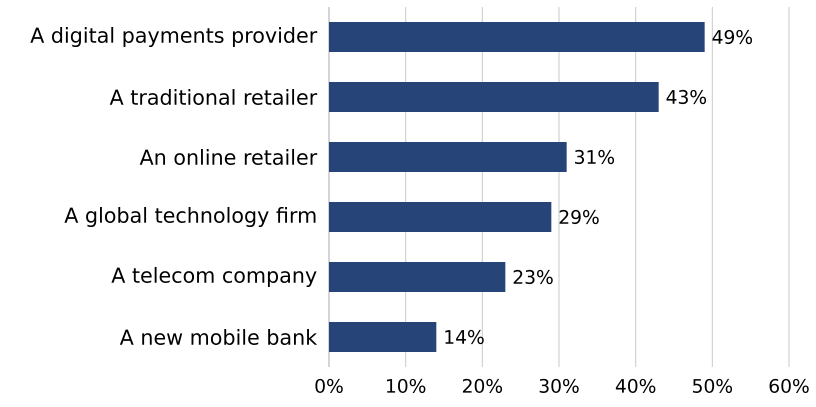 The height and width of the screenshot is (407, 816). Describe the element at coordinates (789, 385) in the screenshot. I see `x-tick-label: 60%` at that location.